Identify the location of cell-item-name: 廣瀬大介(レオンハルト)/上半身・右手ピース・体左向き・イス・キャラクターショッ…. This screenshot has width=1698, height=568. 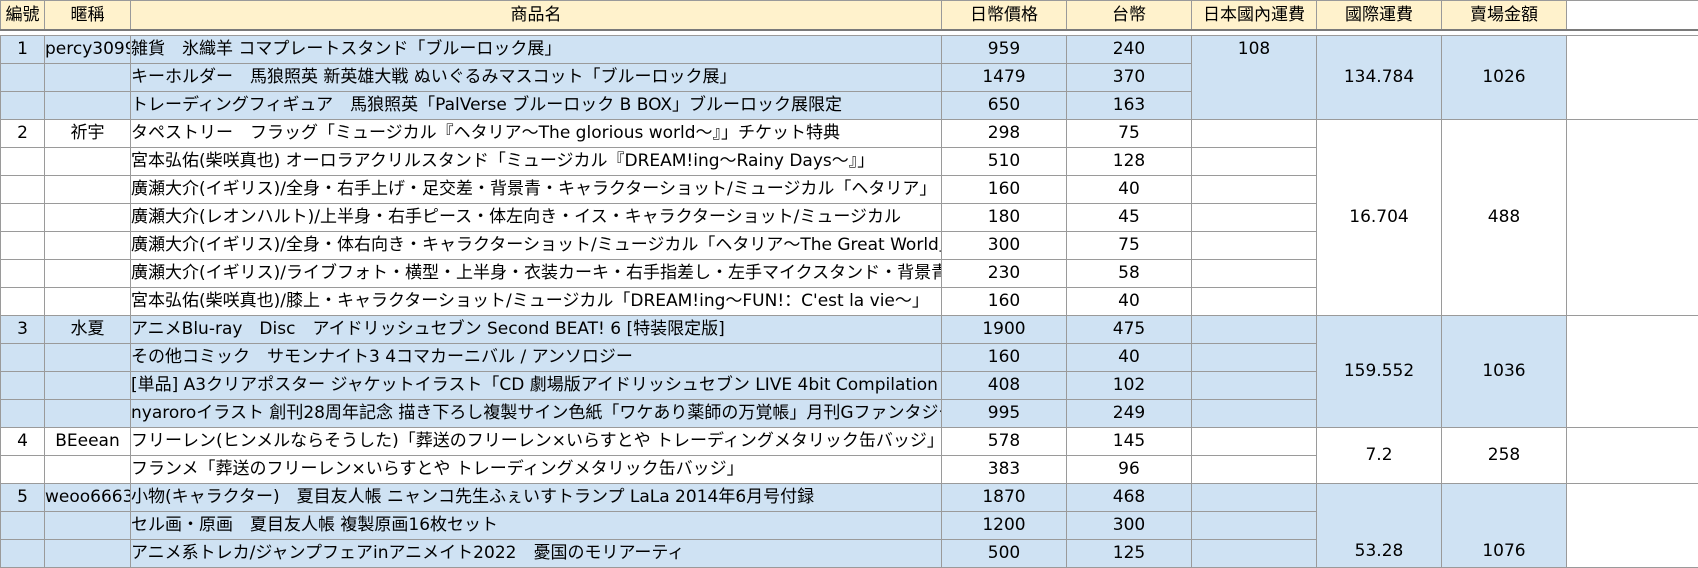
(536, 218).